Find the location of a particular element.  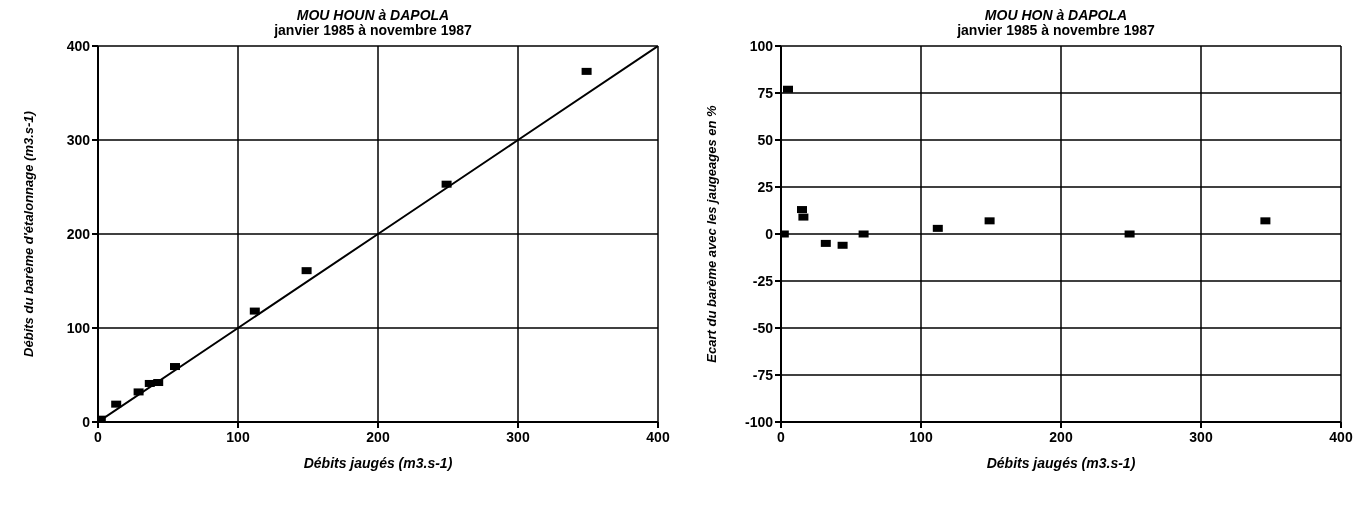

y-tick-label: 75 is located at coordinates (765, 92).